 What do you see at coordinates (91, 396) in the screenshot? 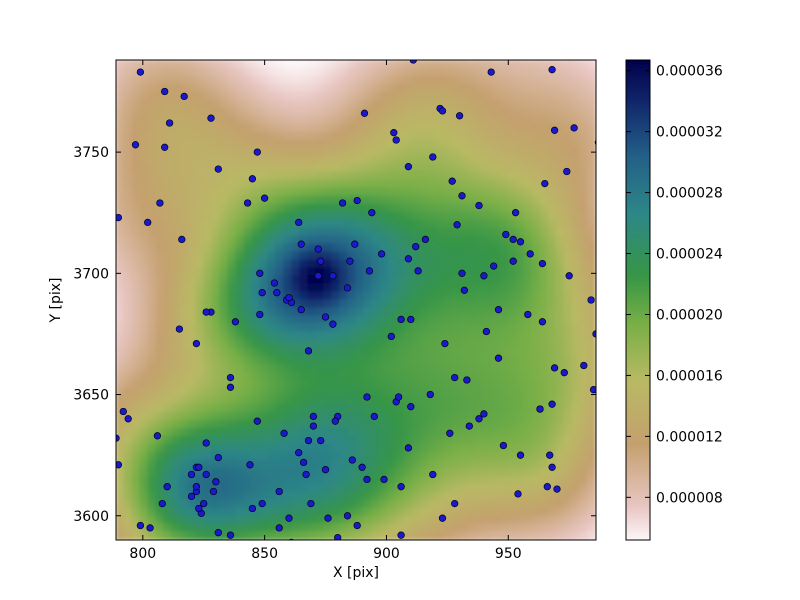
I see `y-tick-label: 3650` at bounding box center [91, 396].